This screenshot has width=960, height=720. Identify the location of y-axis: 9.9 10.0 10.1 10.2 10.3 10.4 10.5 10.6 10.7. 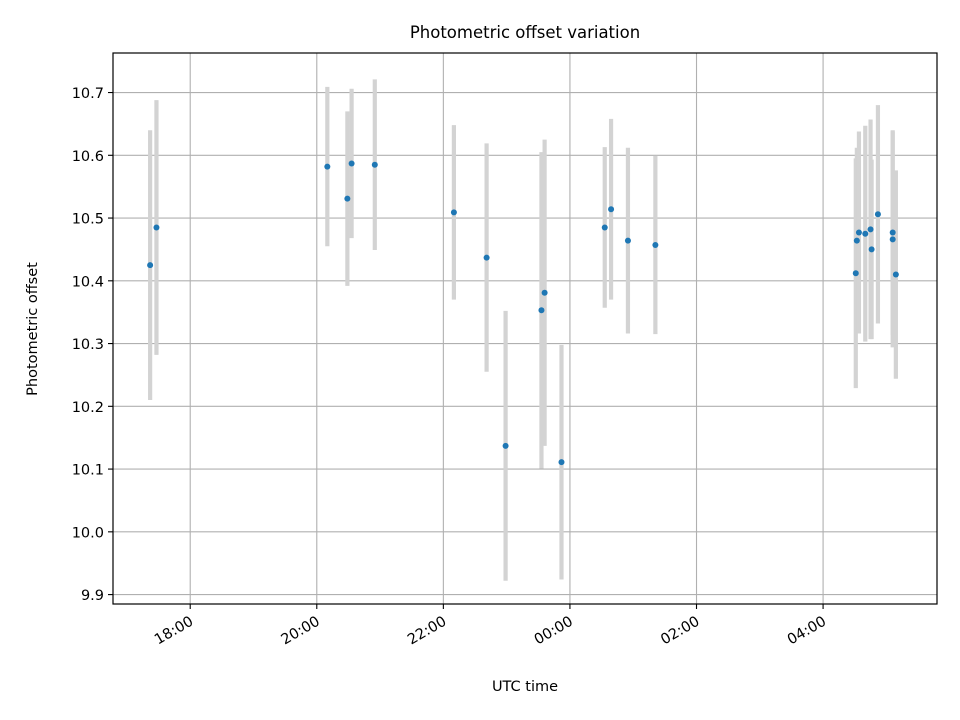
(92, 345).